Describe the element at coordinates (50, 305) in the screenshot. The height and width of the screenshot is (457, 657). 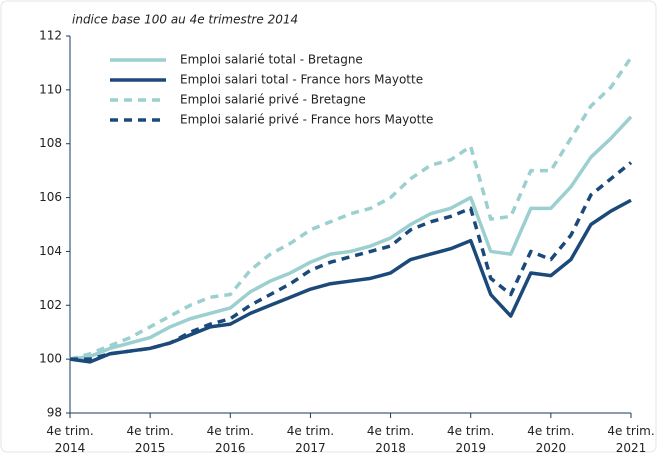
I see `y-tick-label: 102` at that location.